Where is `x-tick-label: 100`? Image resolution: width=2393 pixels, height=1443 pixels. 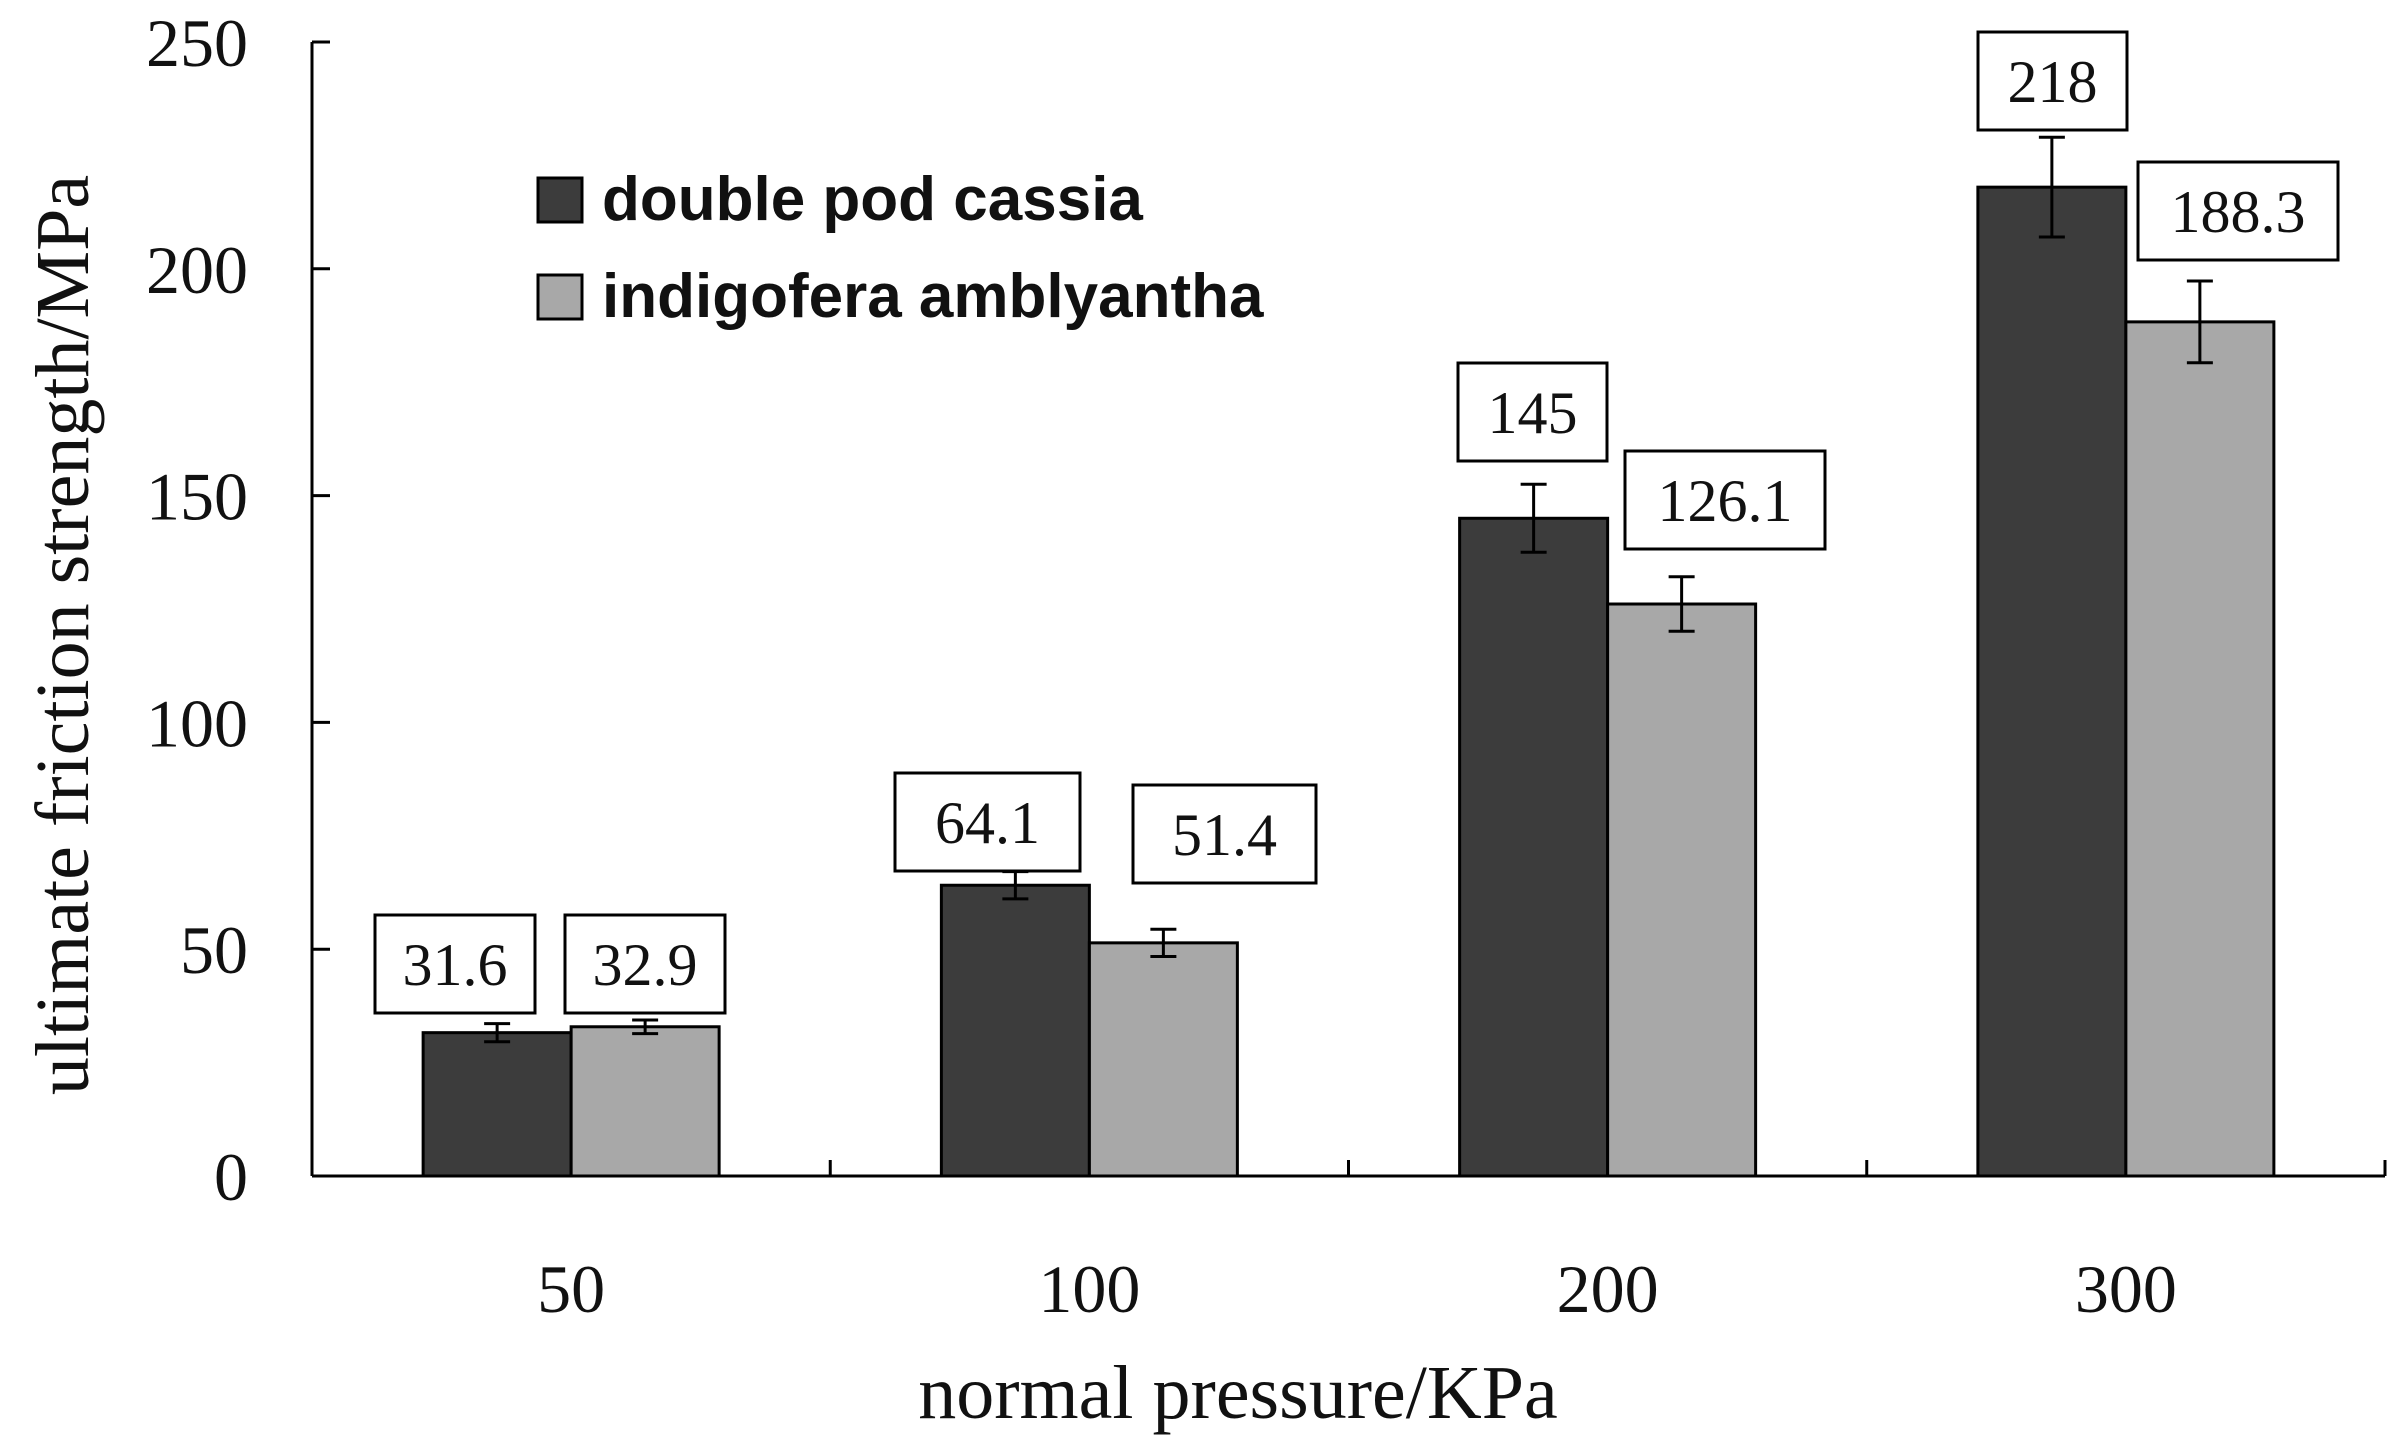
x-tick-label: 100 is located at coordinates (1089, 1289).